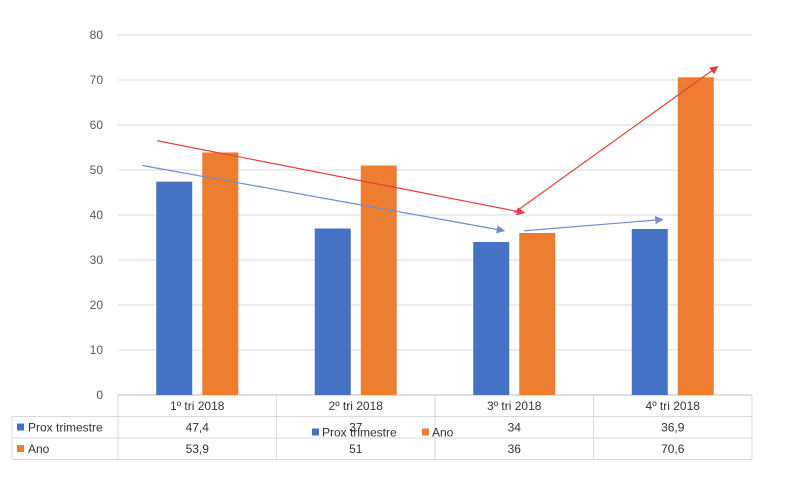 The height and width of the screenshot is (500, 800). What do you see at coordinates (515, 449) in the screenshot?
I see `data-label: 36` at bounding box center [515, 449].